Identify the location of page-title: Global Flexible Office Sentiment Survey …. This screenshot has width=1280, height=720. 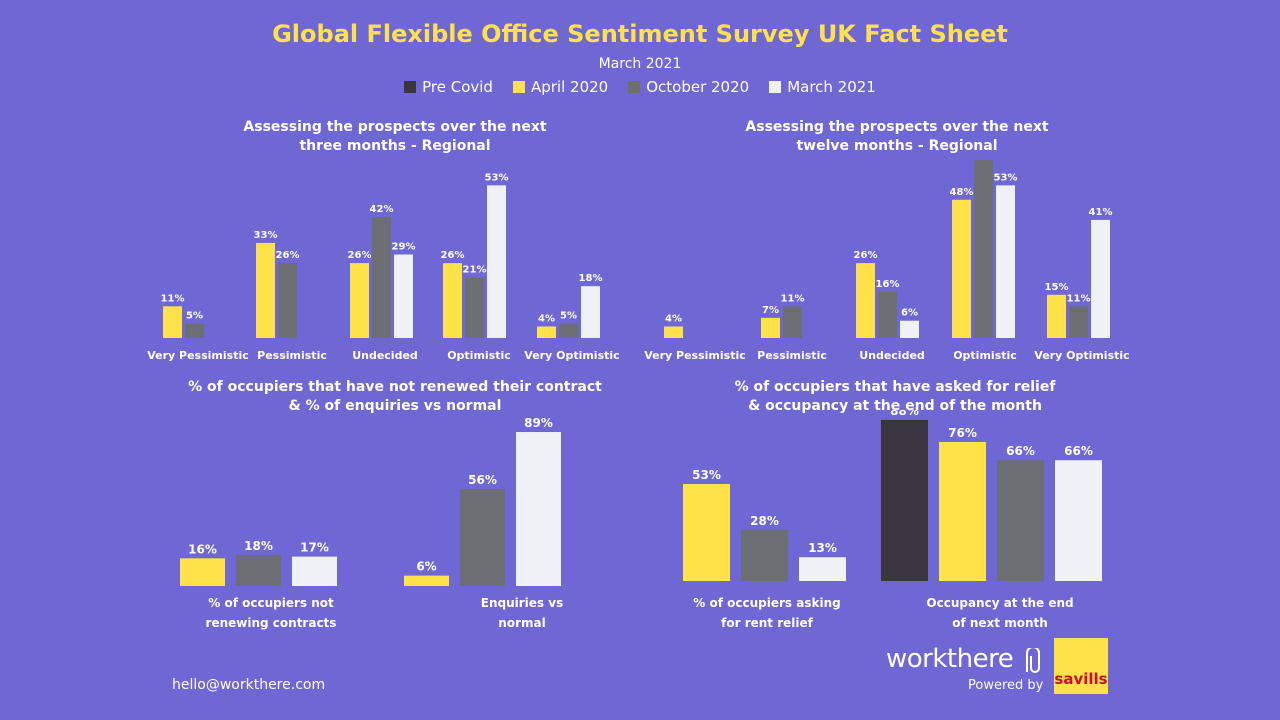
(640, 34).